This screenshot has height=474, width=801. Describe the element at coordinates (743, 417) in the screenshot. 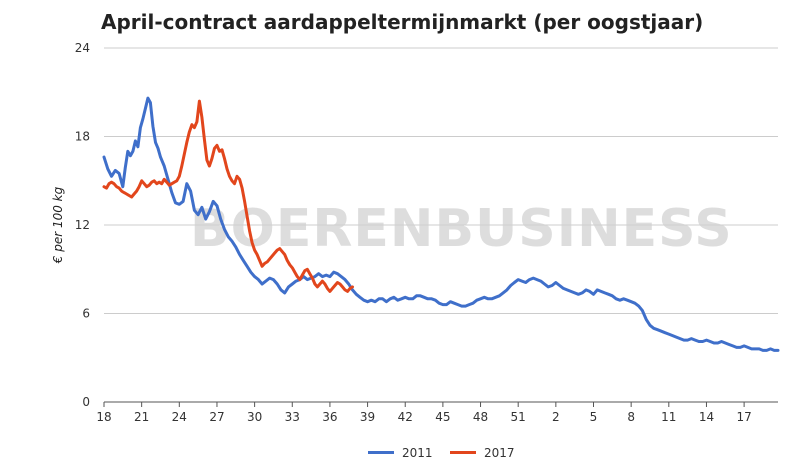

I see `x-tick-label: 17` at that location.